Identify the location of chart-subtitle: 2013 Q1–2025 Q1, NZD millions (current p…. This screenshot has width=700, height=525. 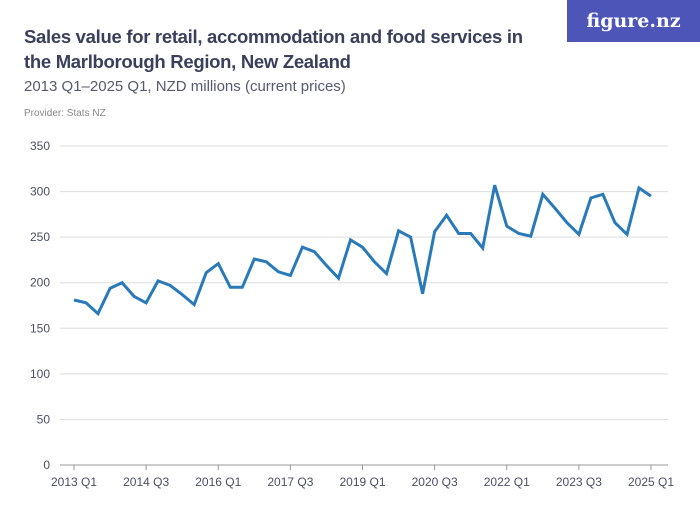
(185, 86).